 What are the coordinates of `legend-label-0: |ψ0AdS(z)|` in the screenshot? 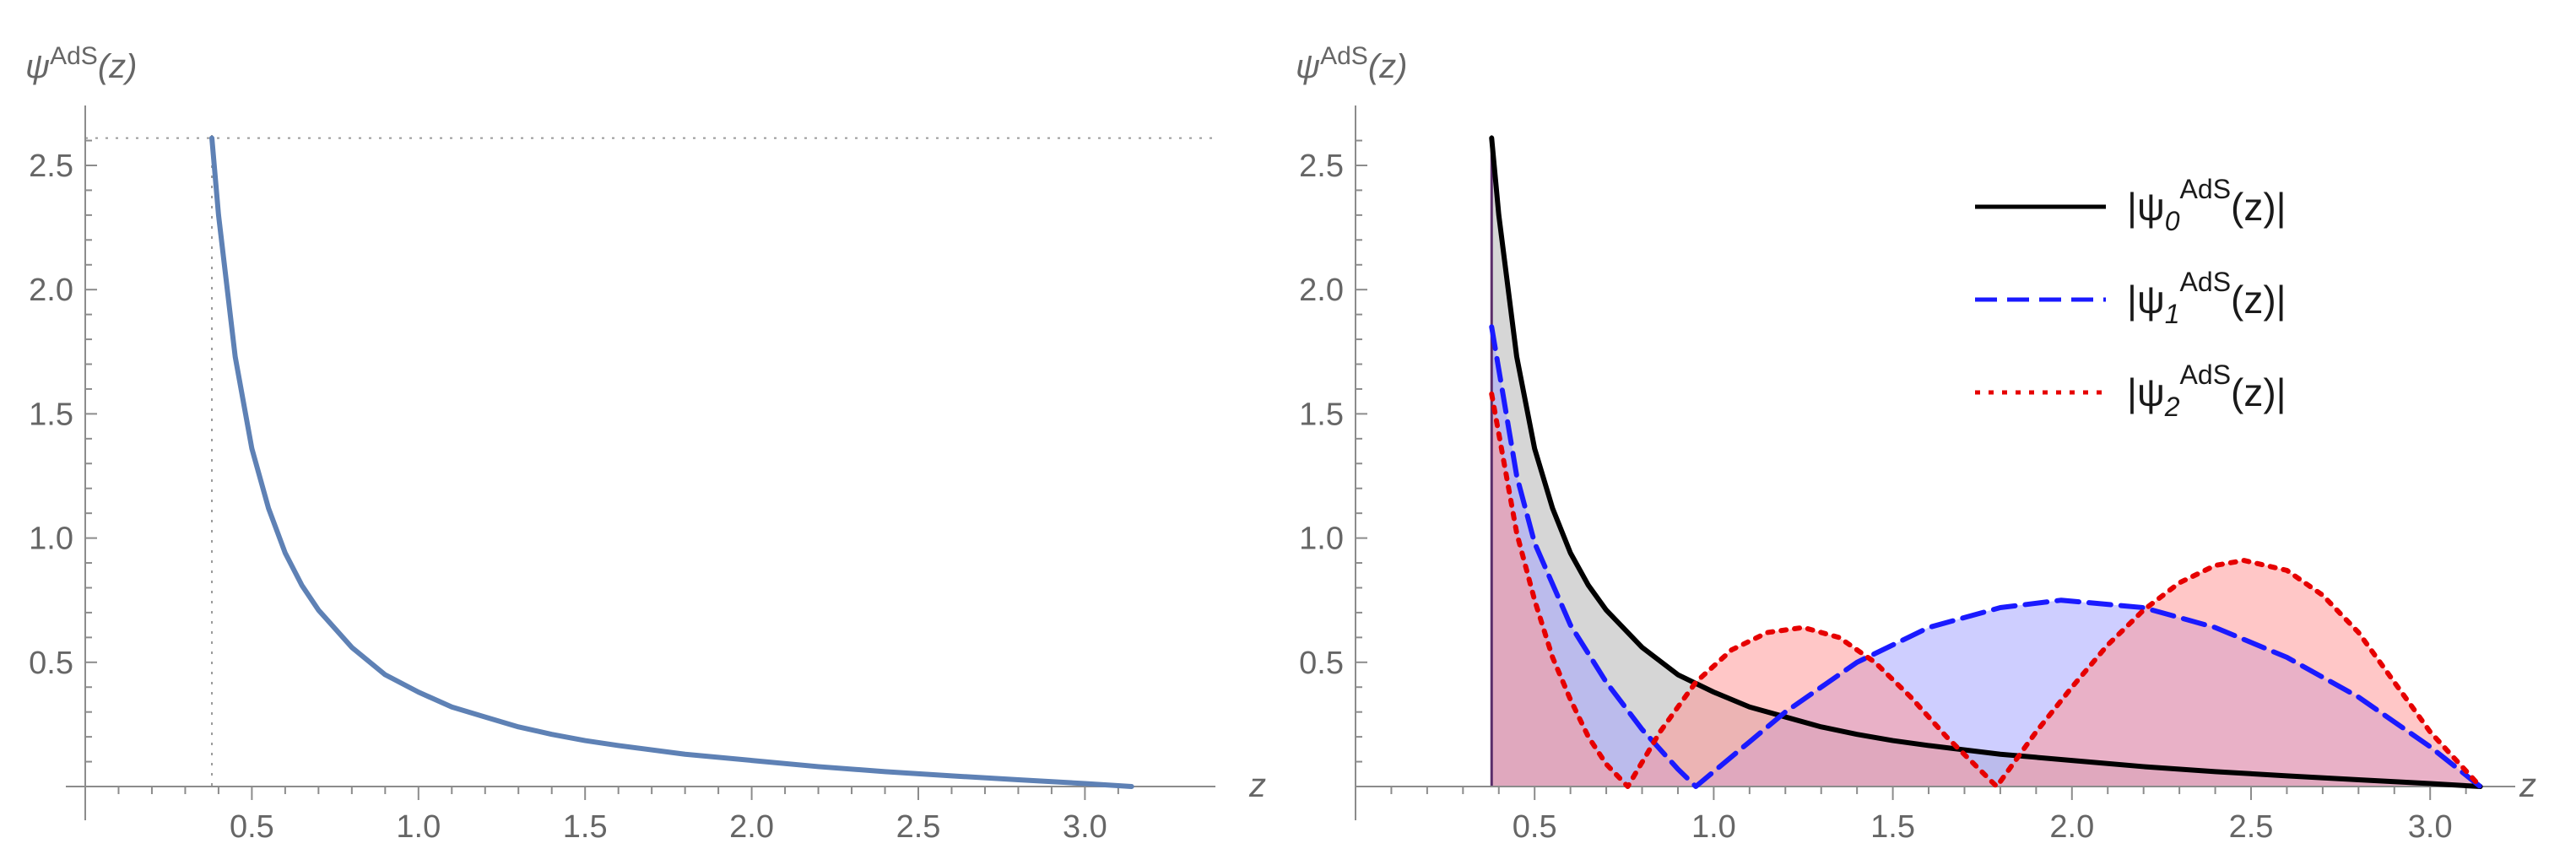 It's located at (2206, 205).